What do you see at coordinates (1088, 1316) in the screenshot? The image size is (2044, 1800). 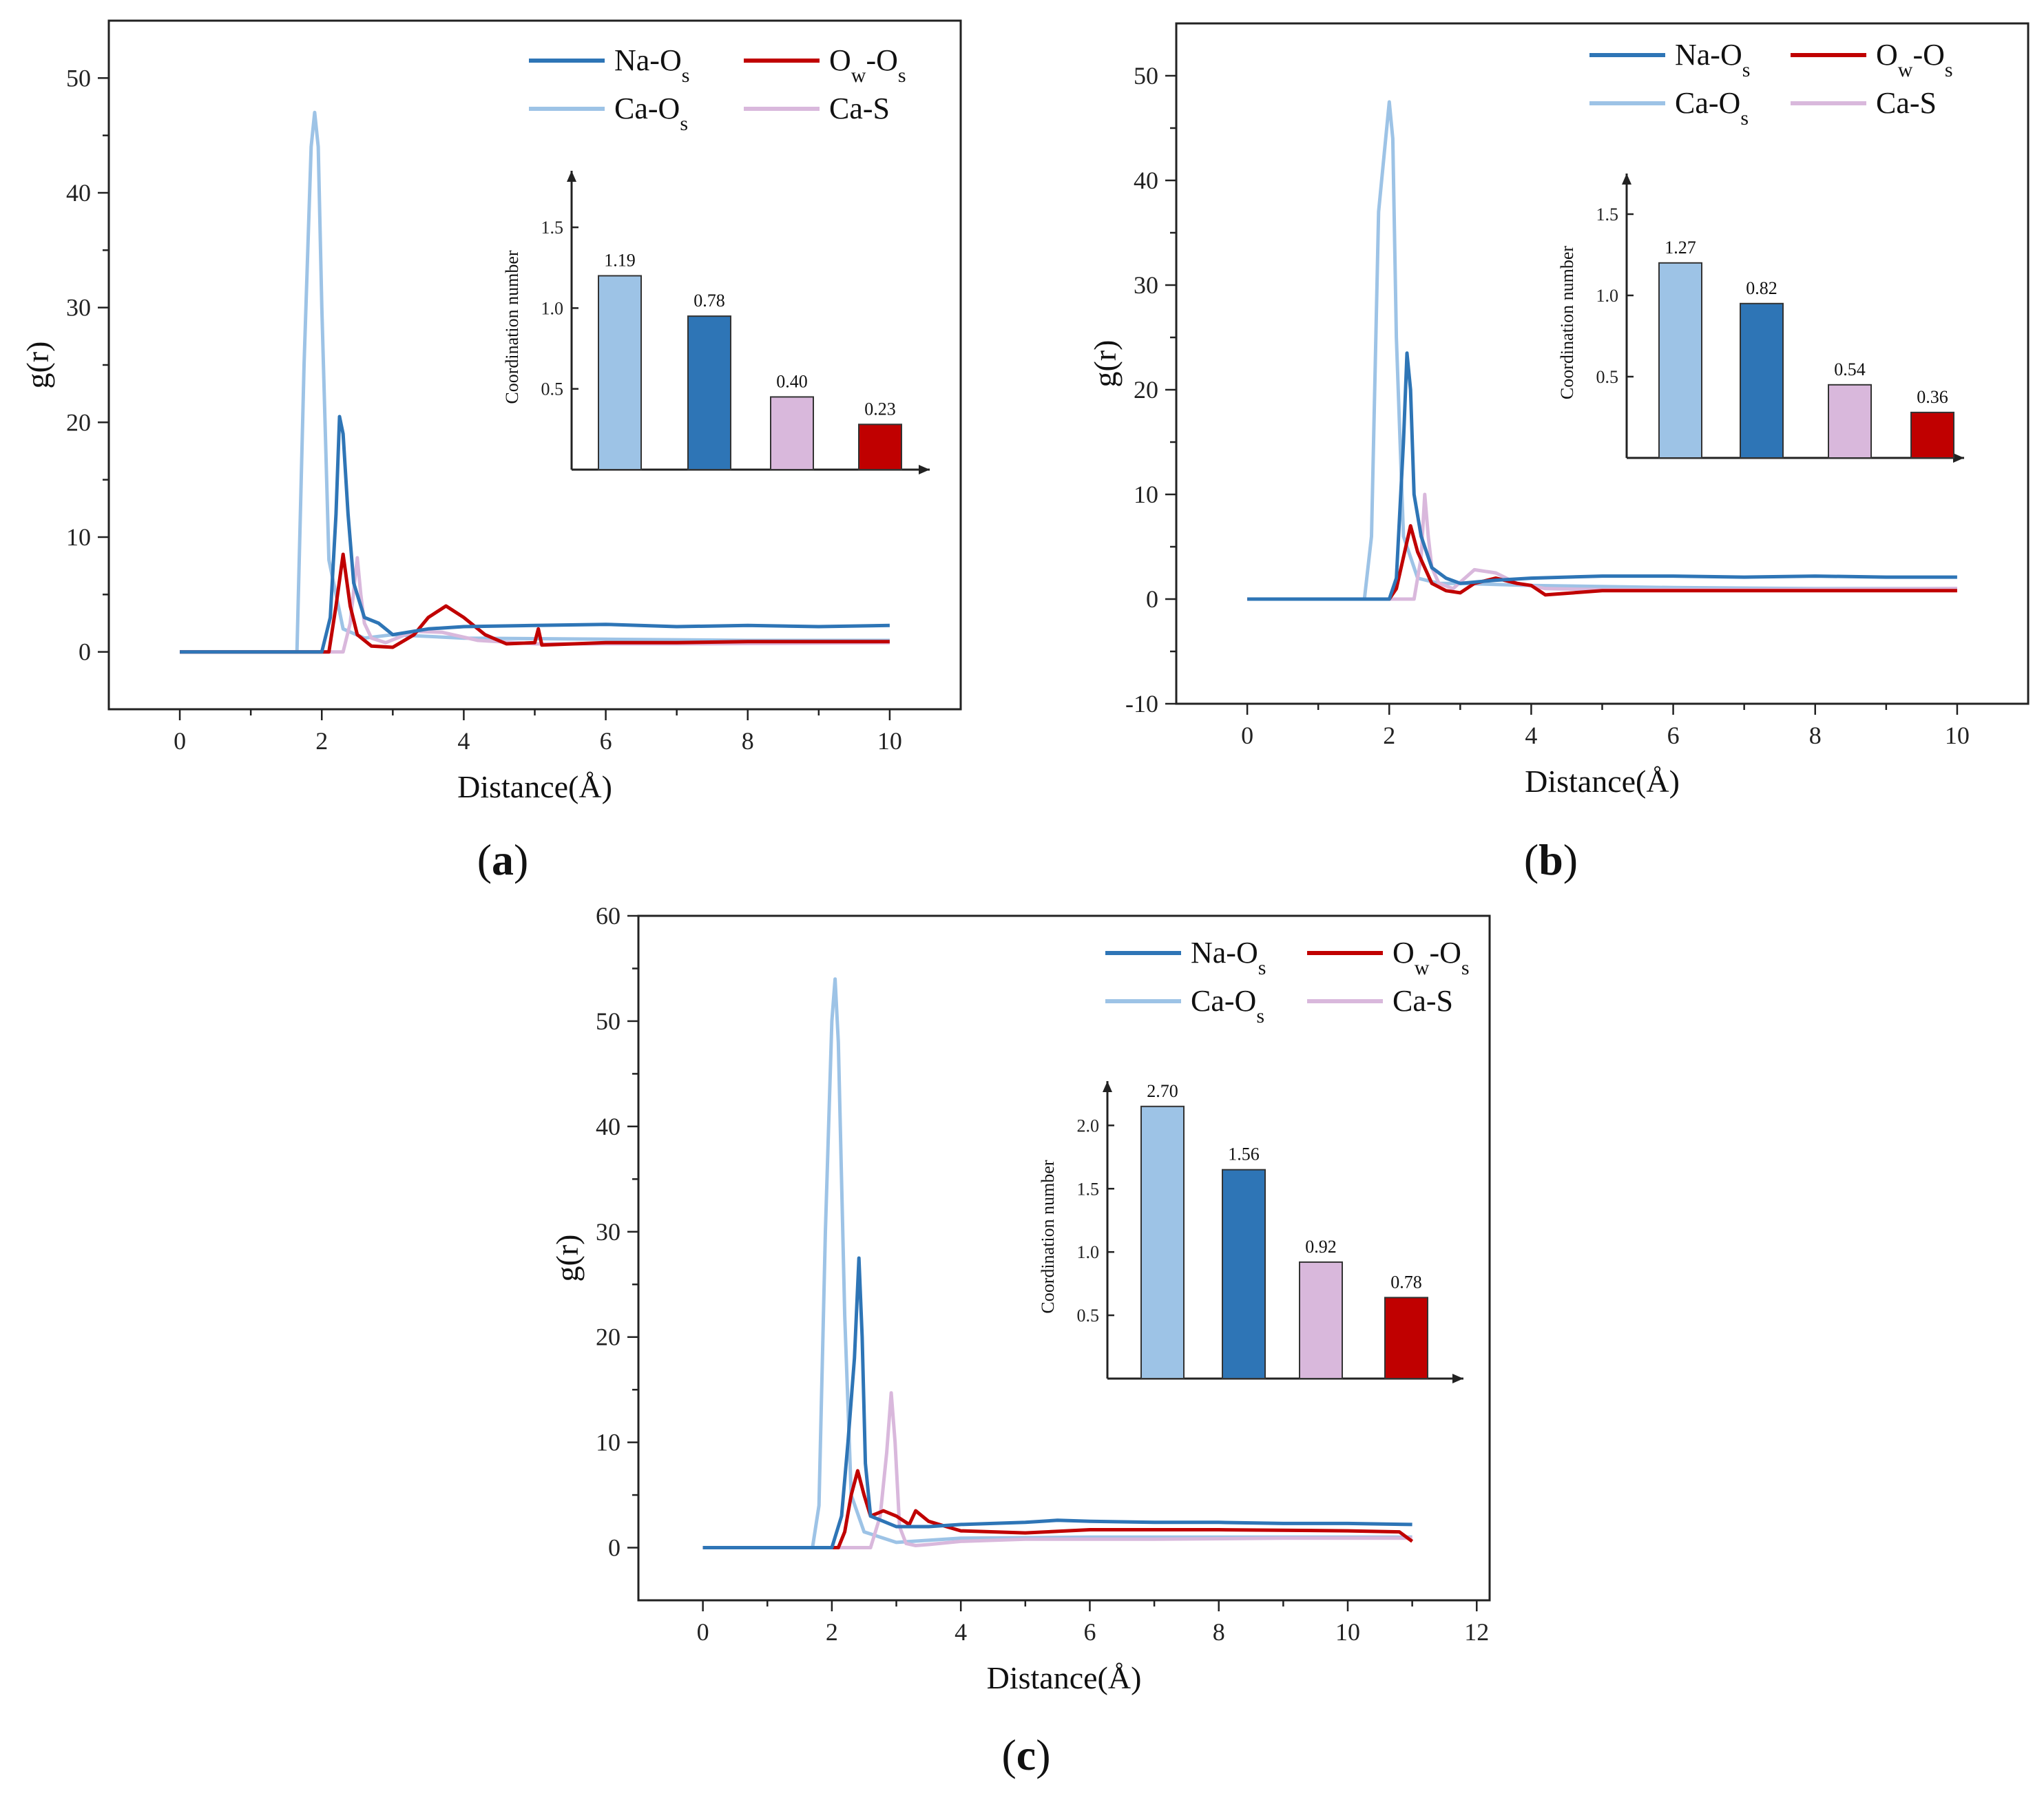 I see `inset-y-tick-label: 0.5` at bounding box center [1088, 1316].